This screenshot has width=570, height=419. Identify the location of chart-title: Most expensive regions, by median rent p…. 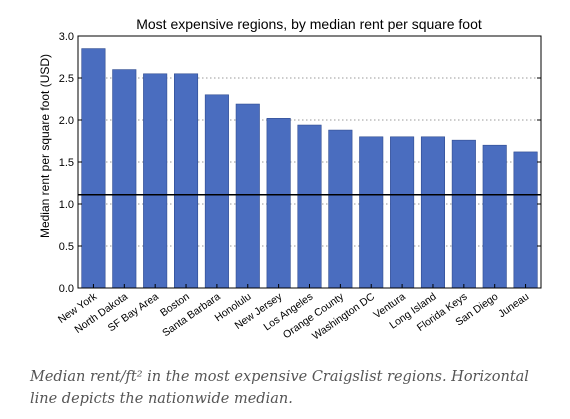
(309, 24).